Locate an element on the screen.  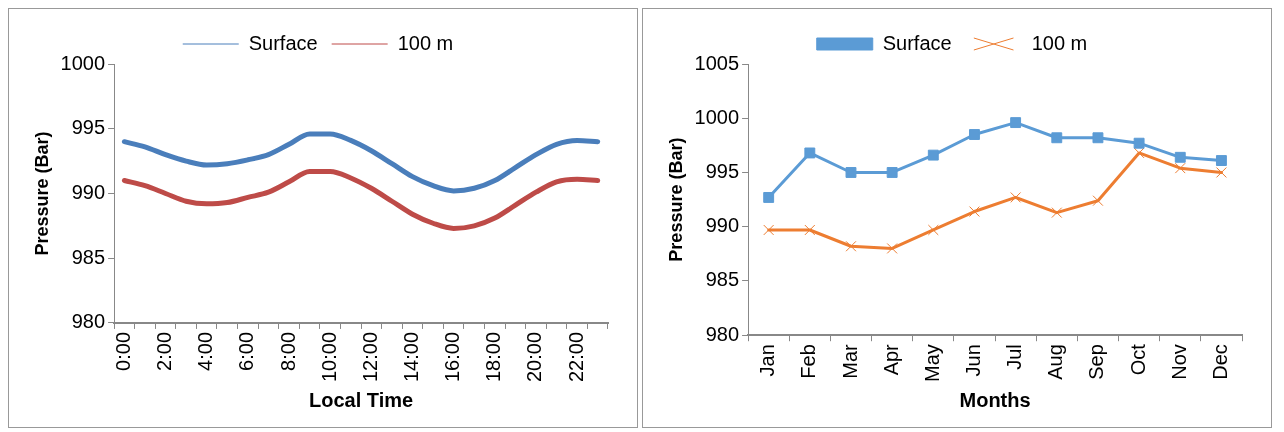
x-tick-label: Jul is located at coordinates (1014, 356).